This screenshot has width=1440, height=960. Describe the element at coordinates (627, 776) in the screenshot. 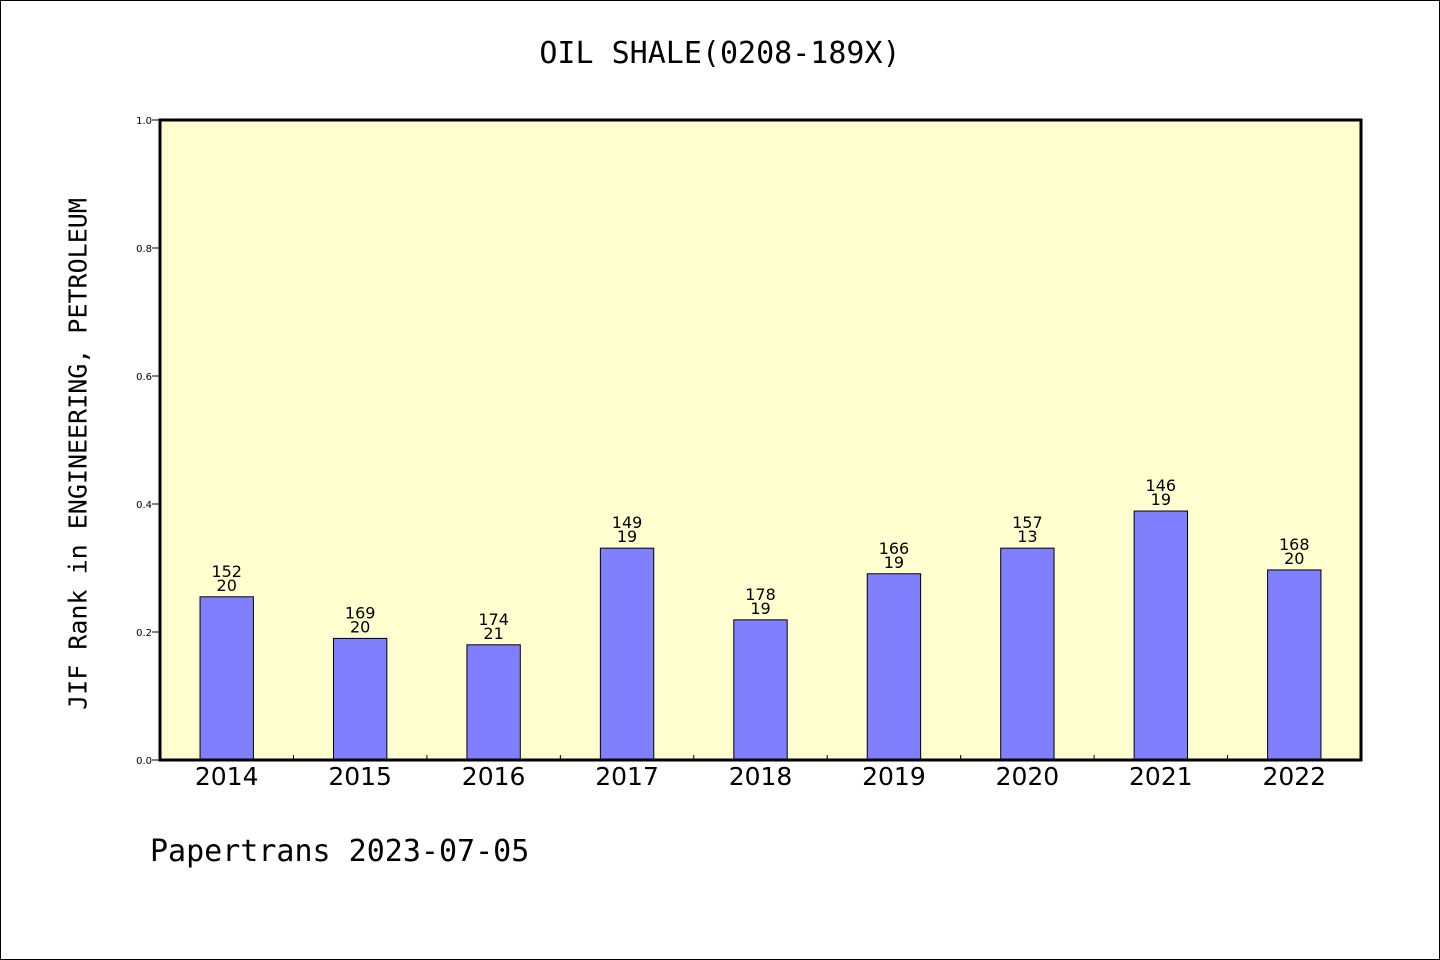

I see `x-tick-label: 2017` at that location.